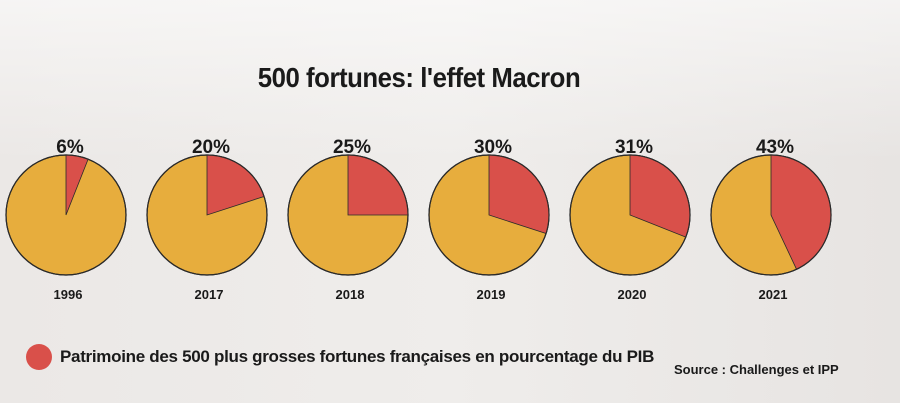  Describe the element at coordinates (489, 215) in the screenshot. I see `pie-outline-2019` at that location.